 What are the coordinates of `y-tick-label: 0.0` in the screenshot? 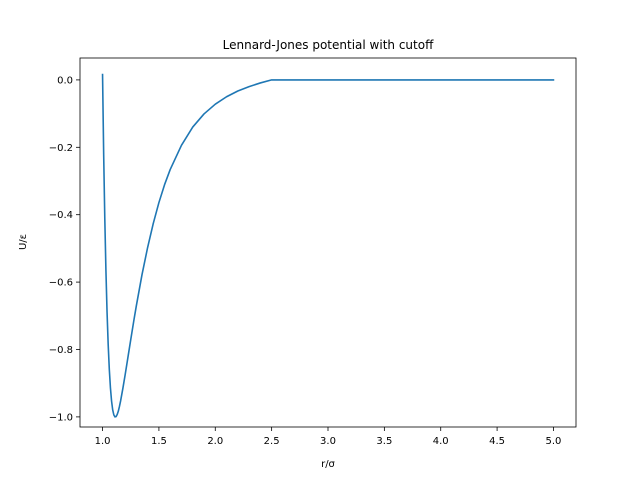 It's located at (65, 80).